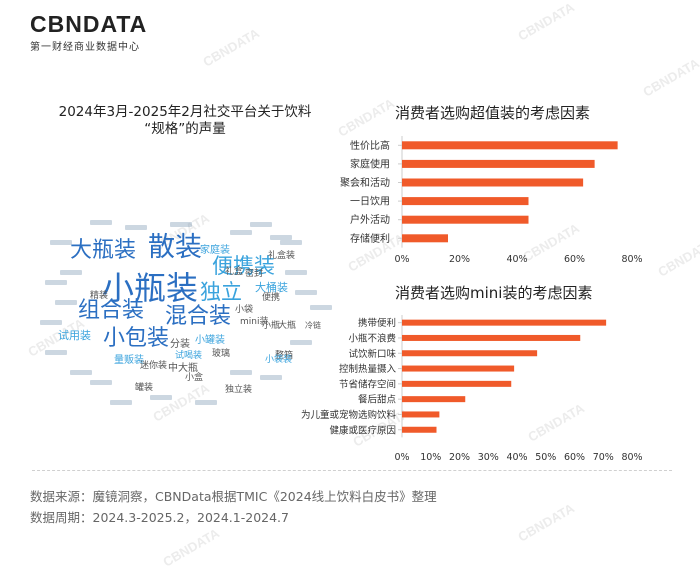 This screenshot has width=700, height=570. I want to click on category-label: 存储便利, so click(370, 238).